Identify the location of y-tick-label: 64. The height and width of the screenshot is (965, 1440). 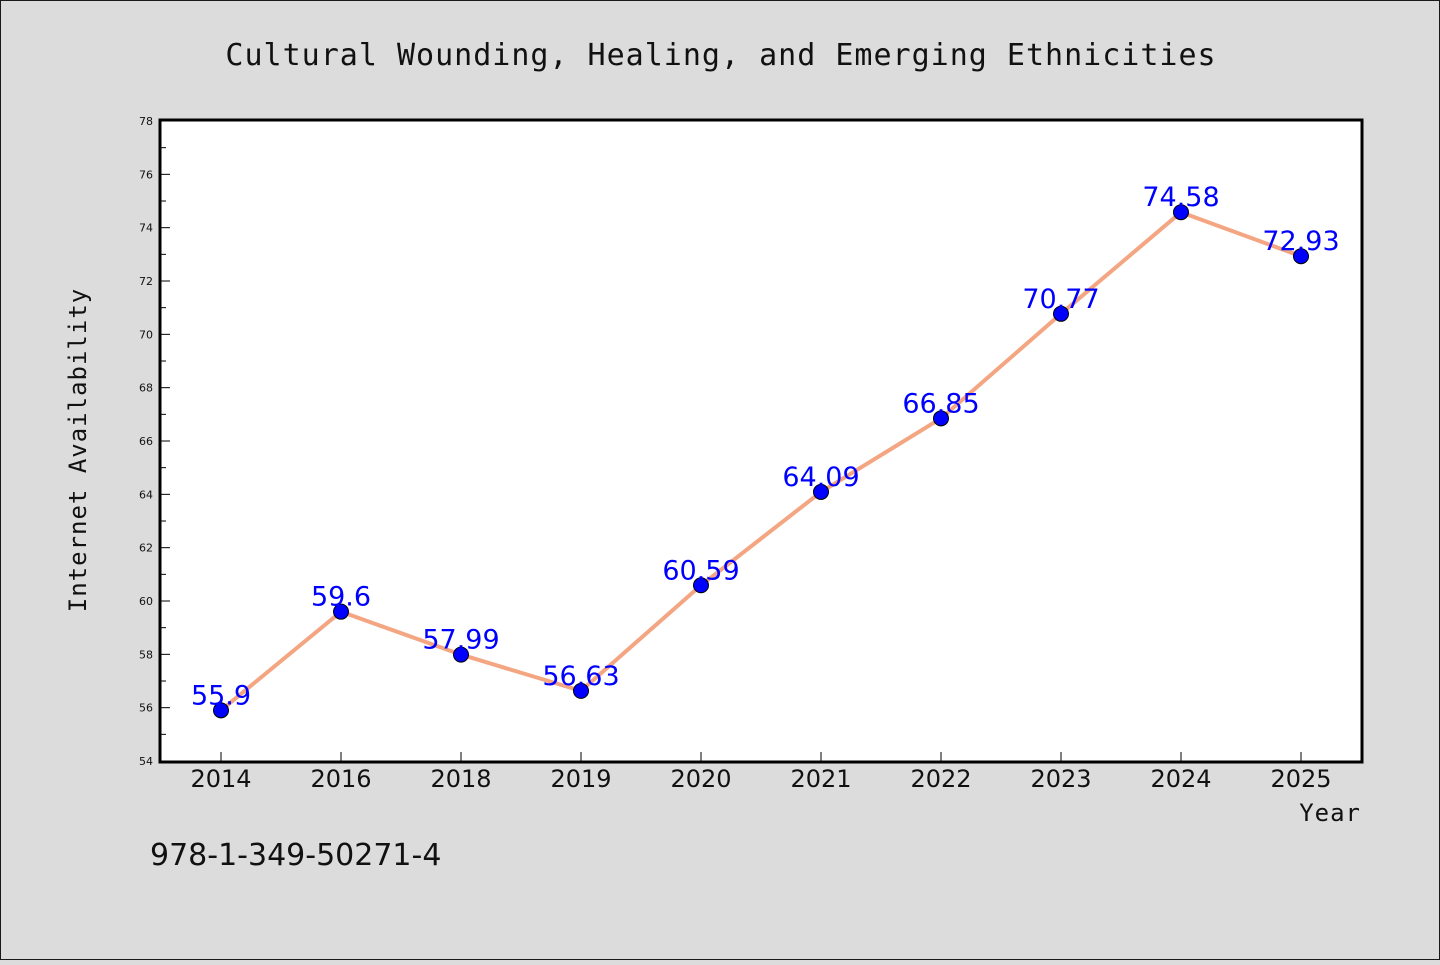
(146, 494).